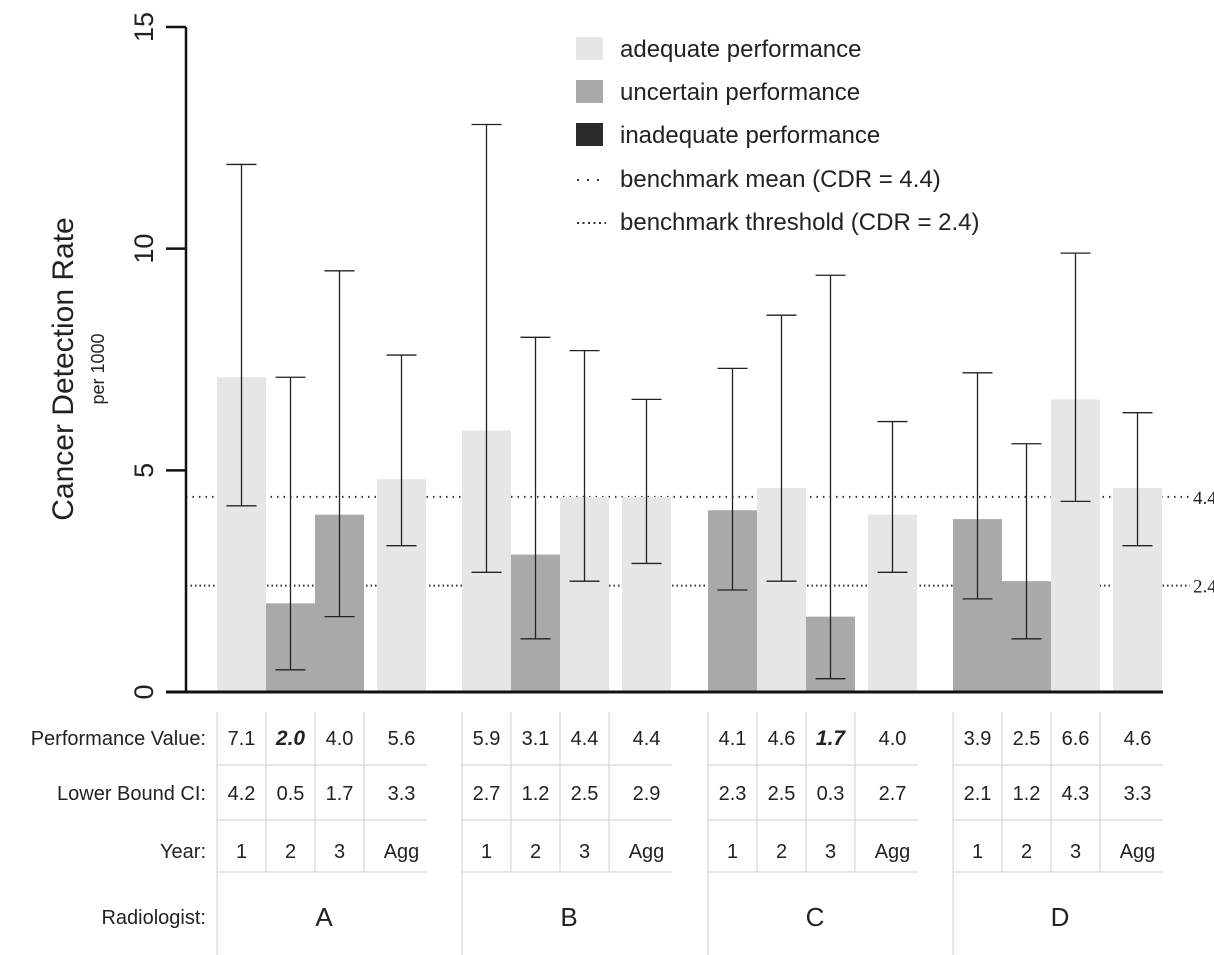 The width and height of the screenshot is (1214, 955). What do you see at coordinates (733, 794) in the screenshot?
I see `lower-bound-cell: 2.3` at bounding box center [733, 794].